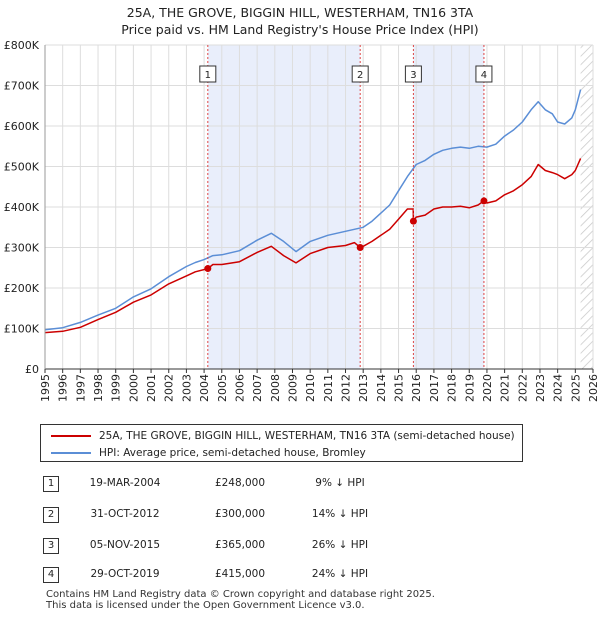 Image resolution: width=600 pixels, height=620 pixels. I want to click on legend-swatch-hpi, so click(71, 453).